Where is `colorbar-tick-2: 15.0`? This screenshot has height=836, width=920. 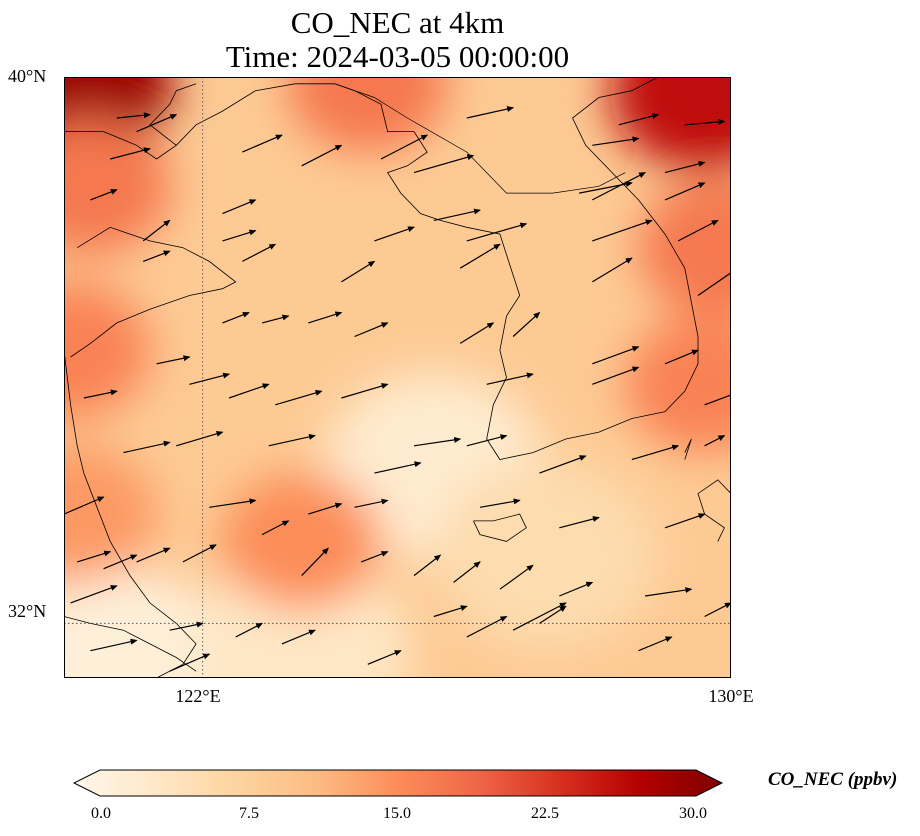 colorbar-tick-2: 15.0 is located at coordinates (397, 813).